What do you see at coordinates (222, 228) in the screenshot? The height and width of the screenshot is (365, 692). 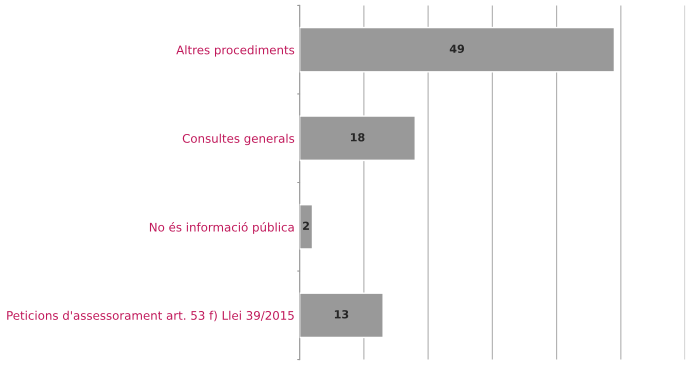 I see `y-tick-label: No és informació pública` at bounding box center [222, 228].